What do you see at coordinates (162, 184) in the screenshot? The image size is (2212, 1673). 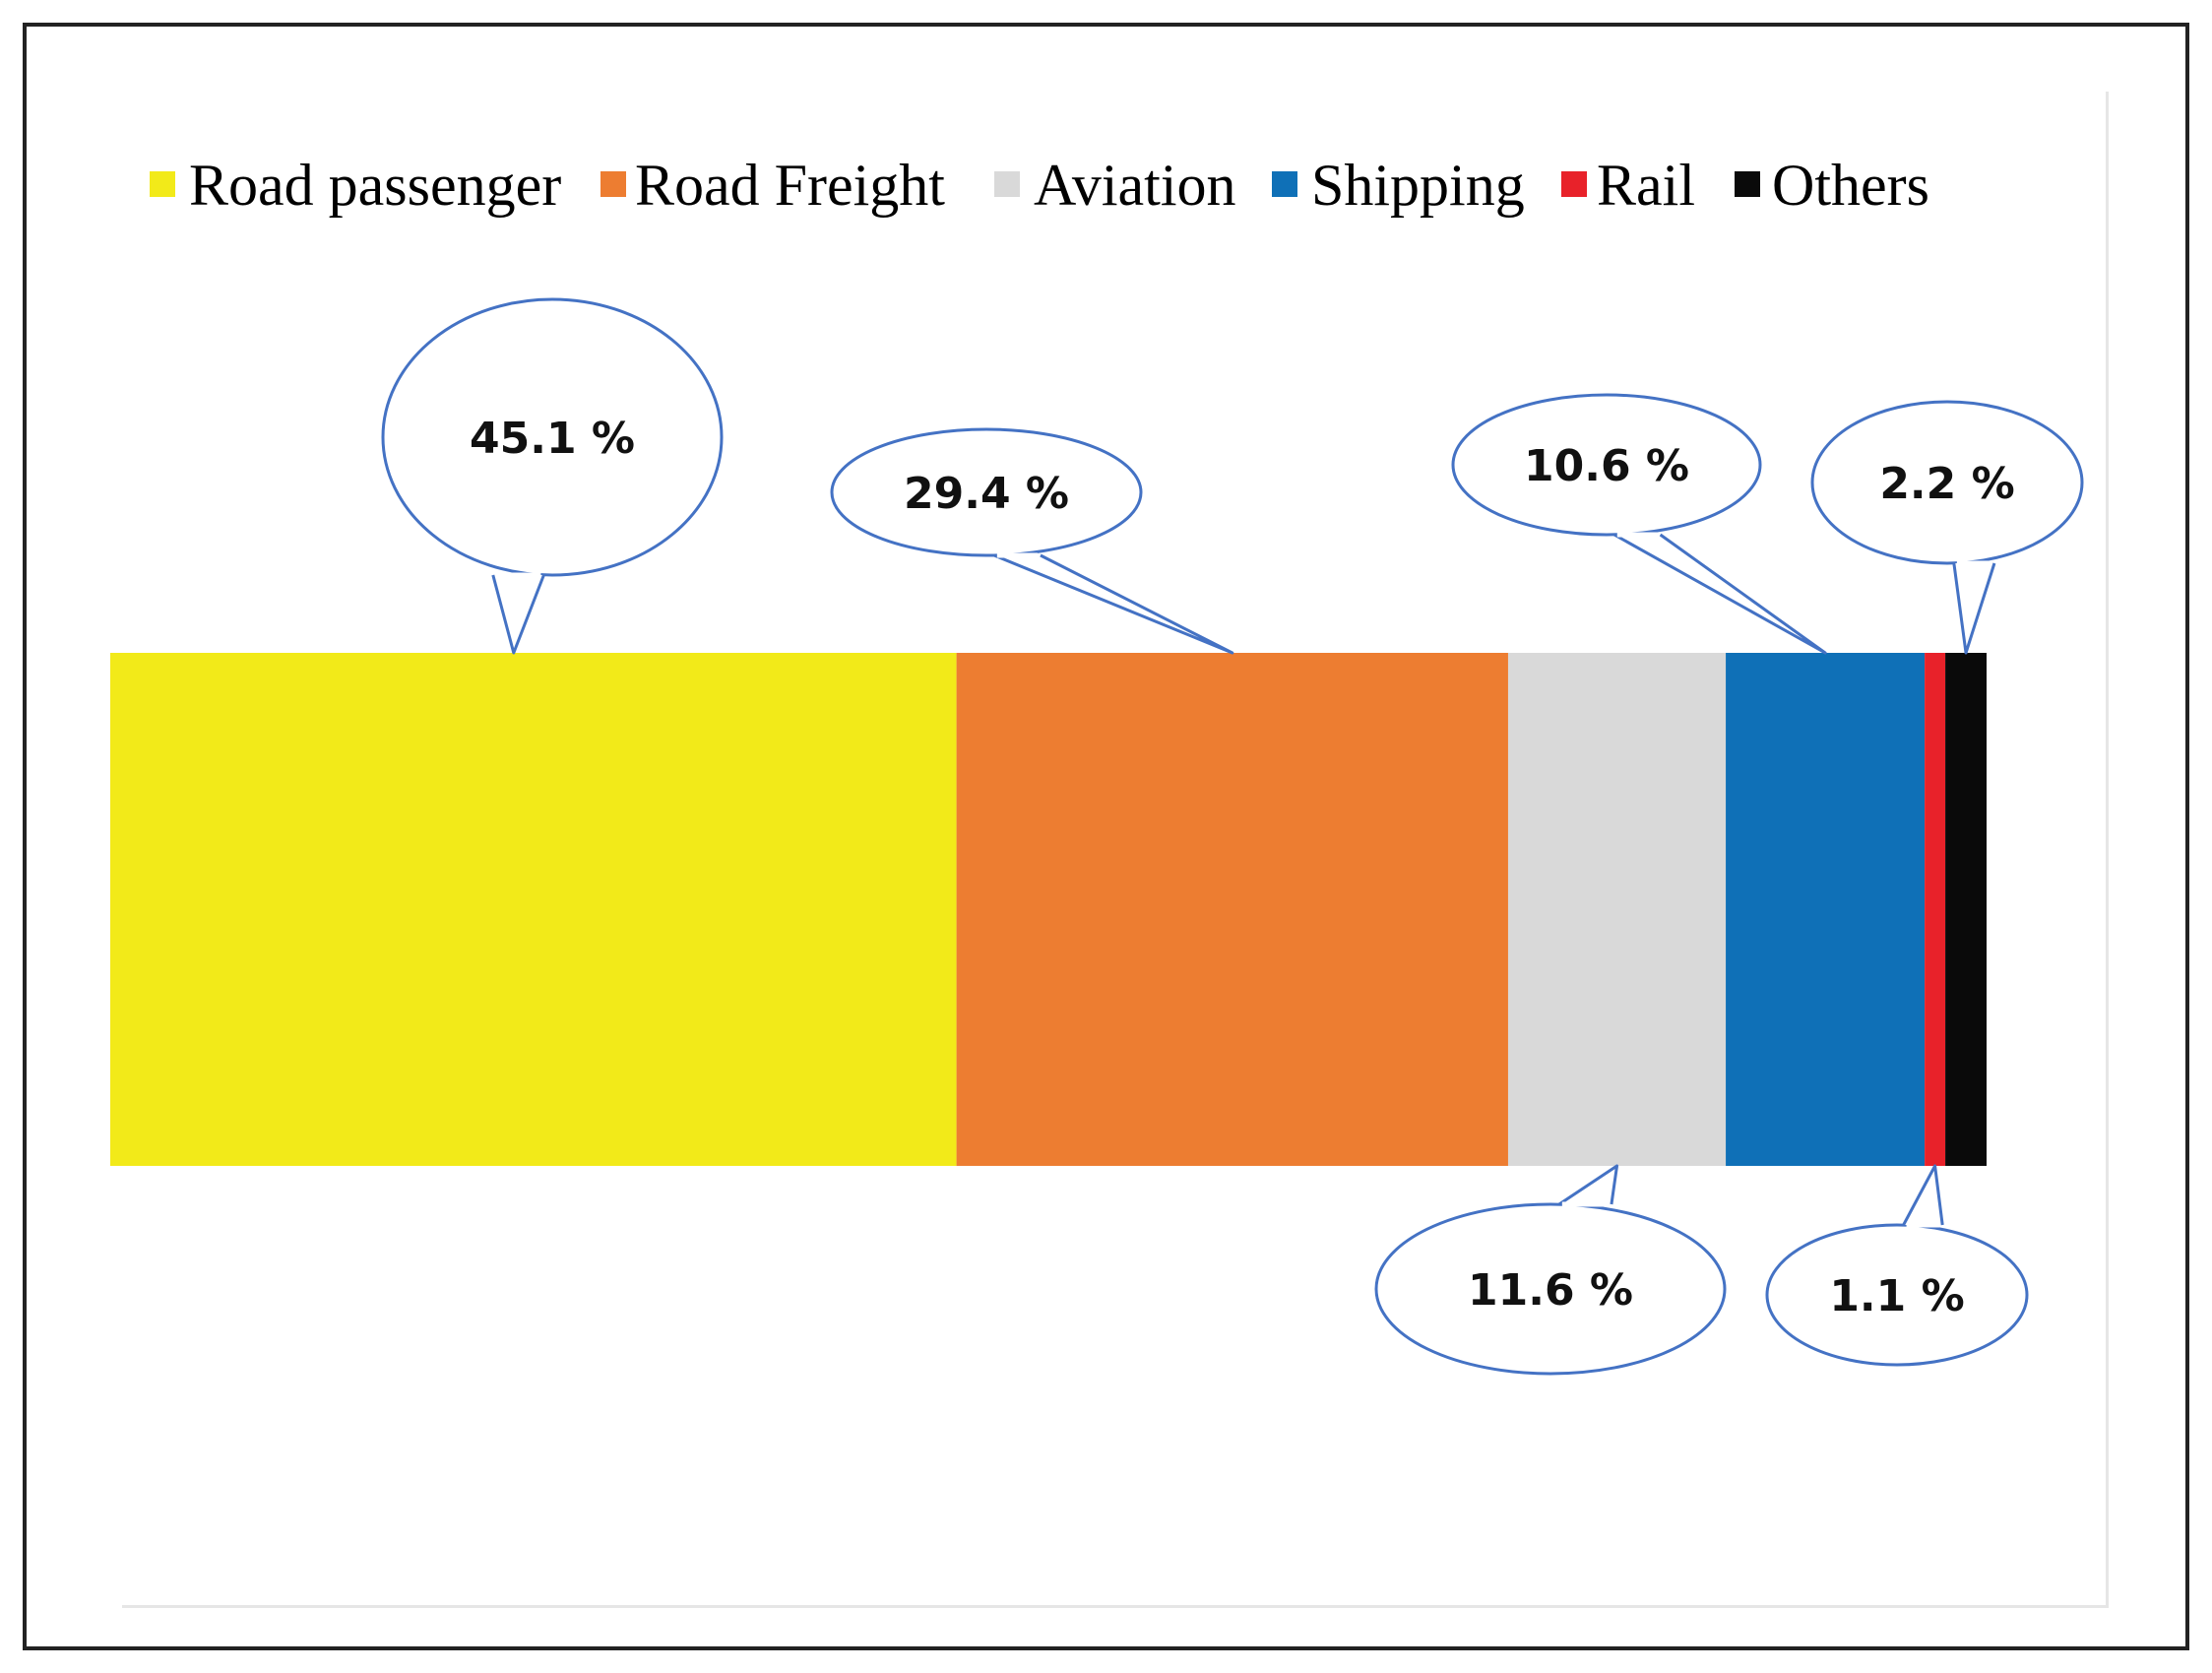 I see `legend-swatch-road-passenger` at bounding box center [162, 184].